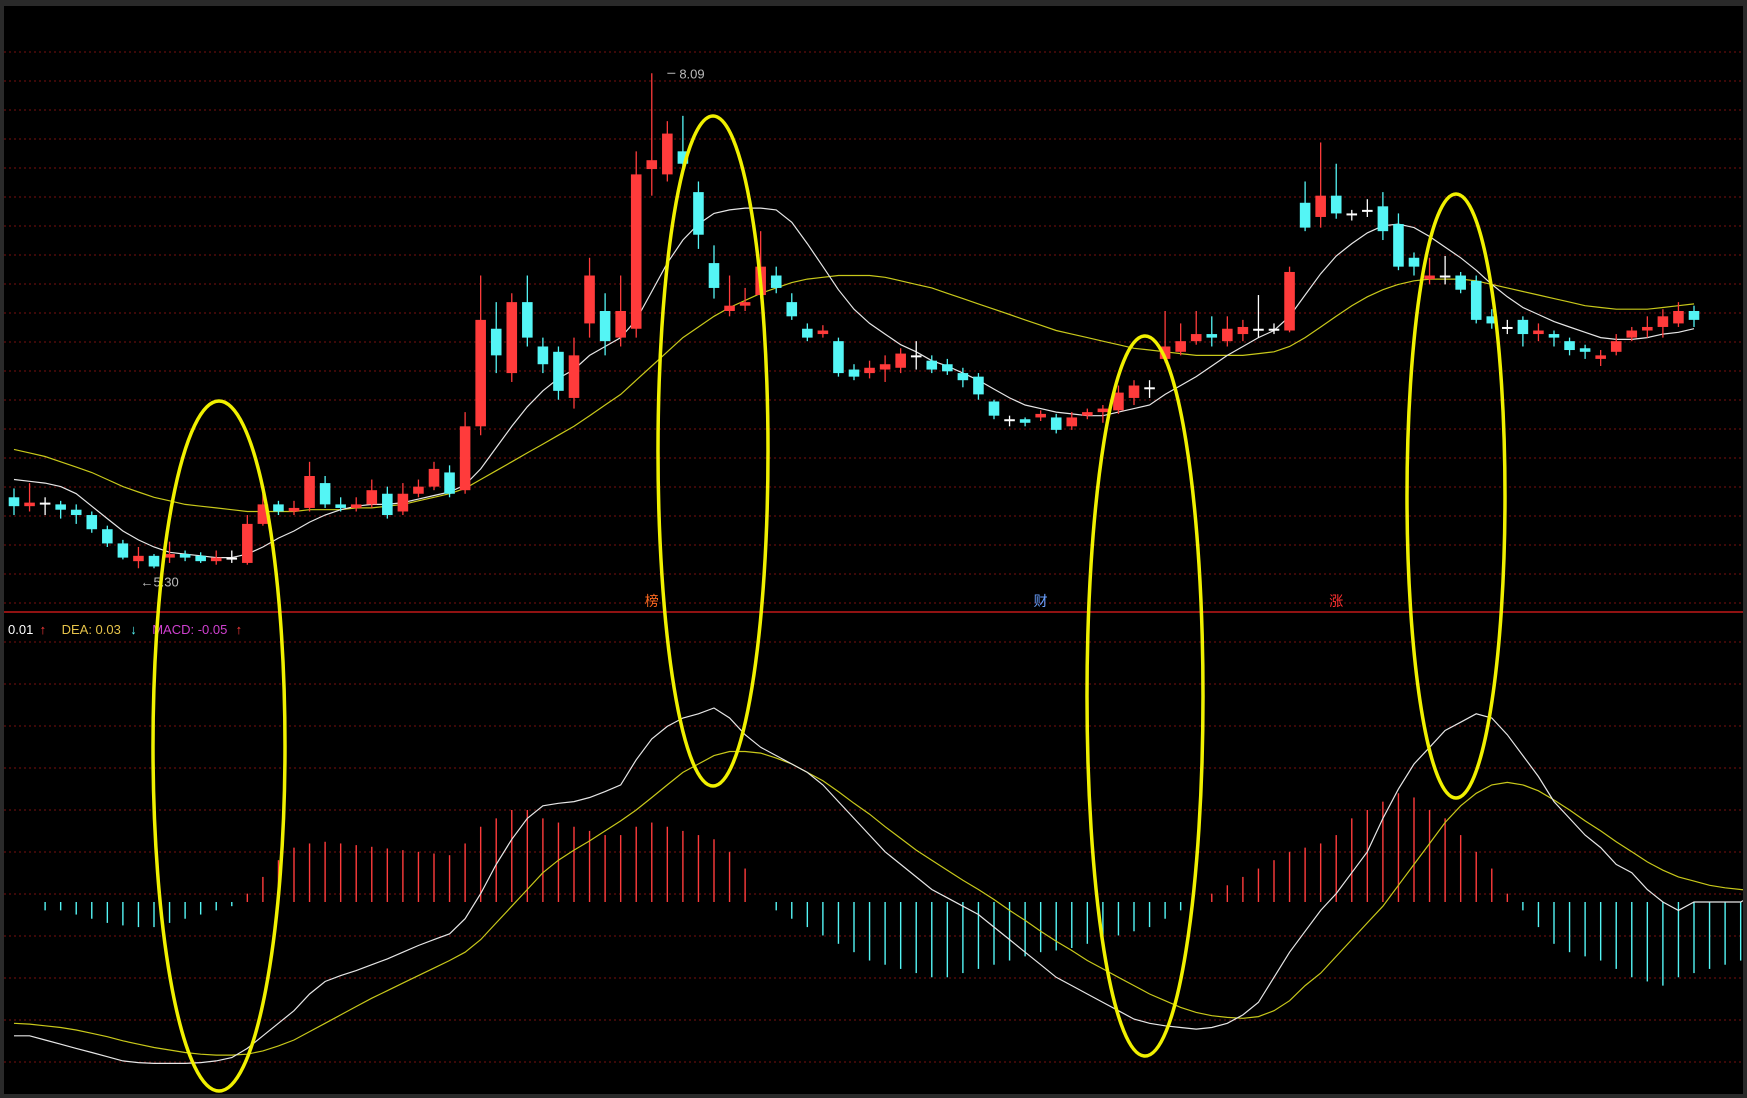 The image size is (1747, 1098). Describe the element at coordinates (1336, 602) in the screenshot. I see `event-tag: 涨` at that location.